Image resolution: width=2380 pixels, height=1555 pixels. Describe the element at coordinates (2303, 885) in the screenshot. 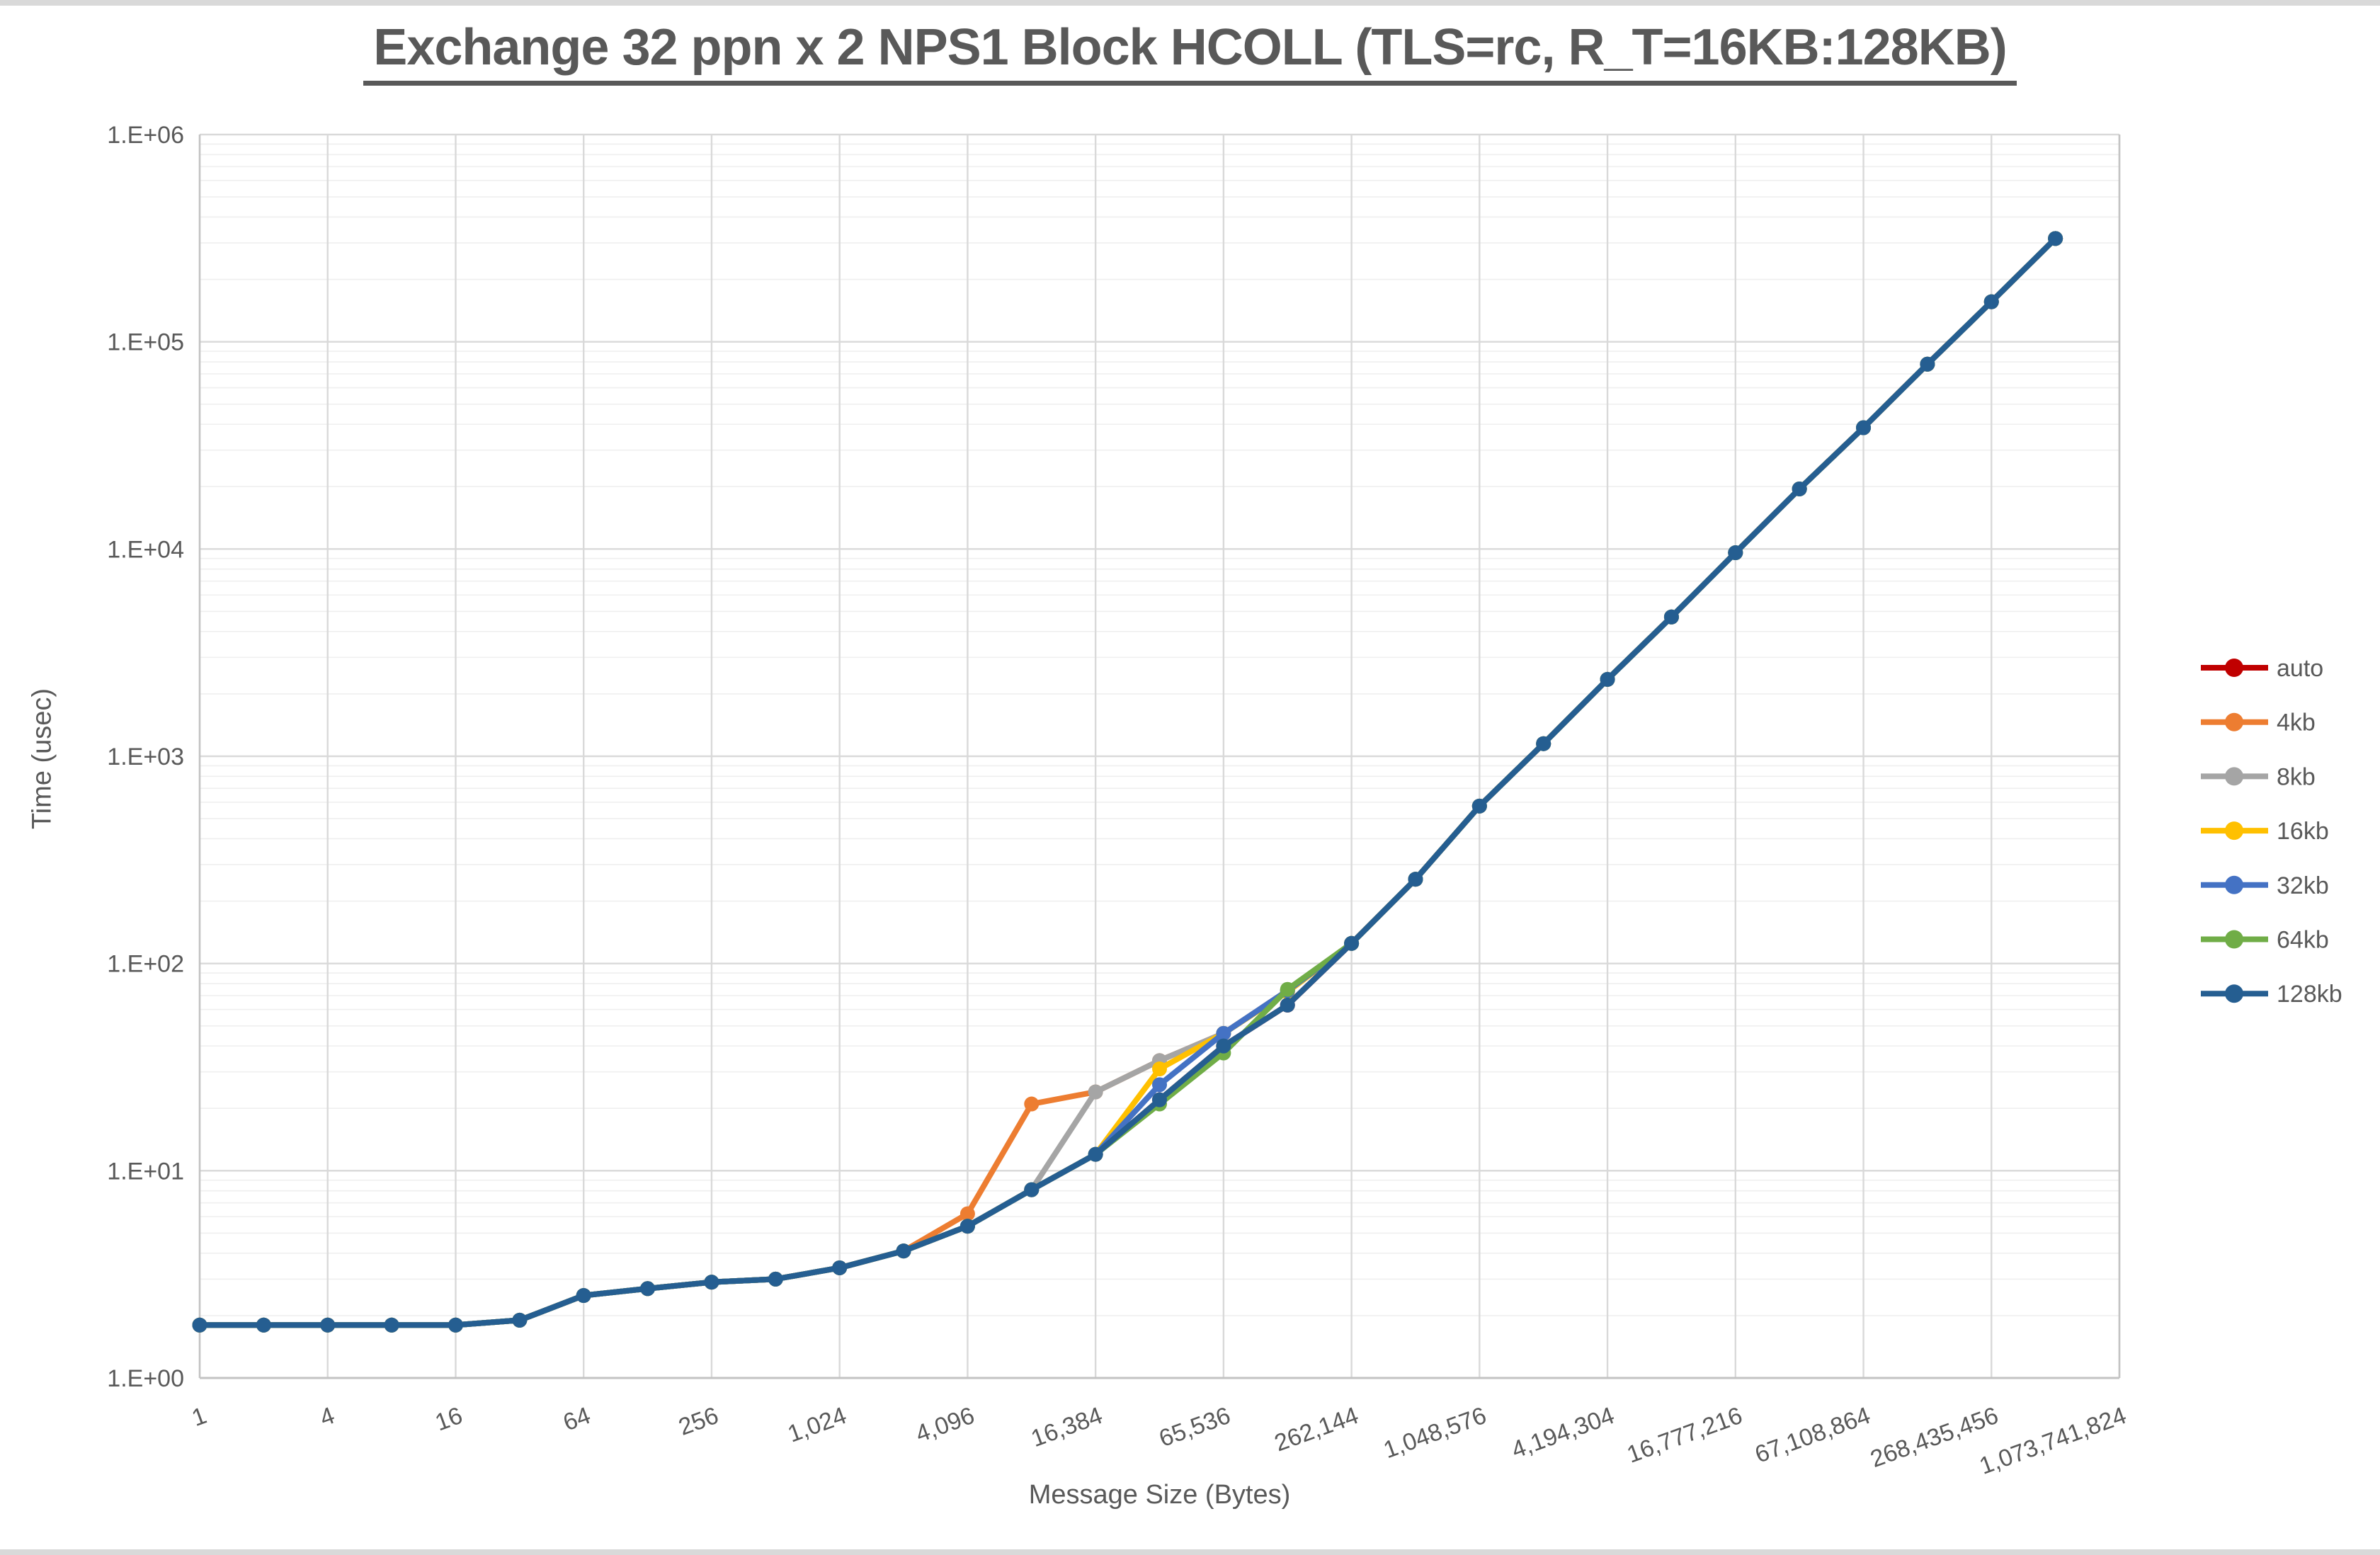

I see `legend-label: 32kb` at that location.